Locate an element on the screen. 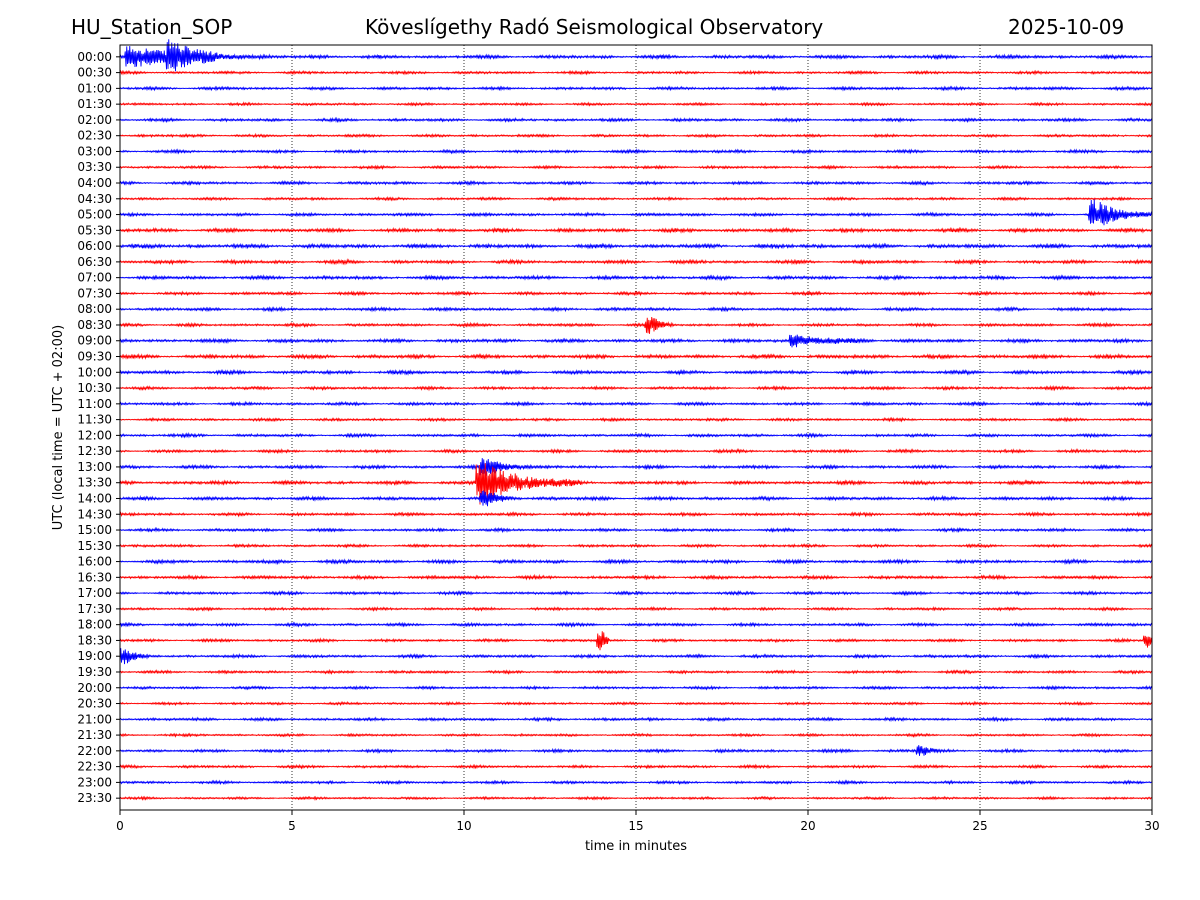 Image resolution: width=1200 pixels, height=900 pixels. y-tick-label: 05:30 is located at coordinates (94, 230).